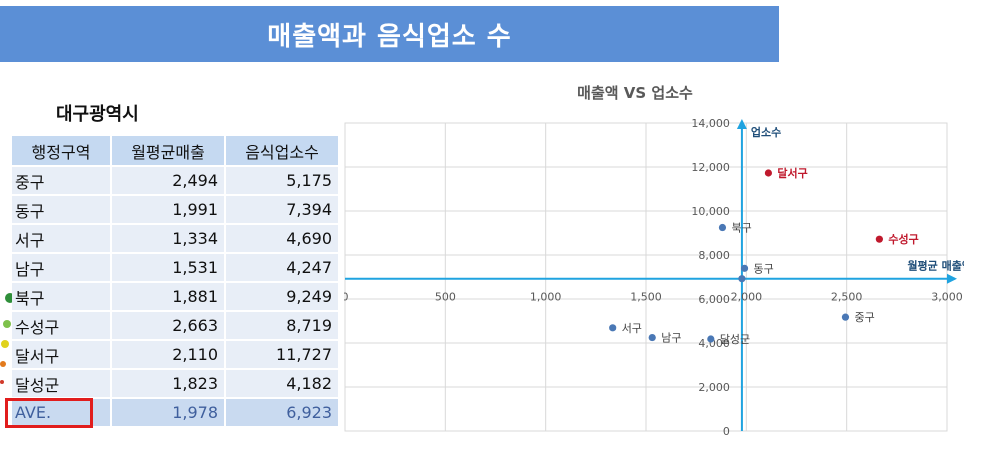  I want to click on title-banner: 매출액과 음식업소 수, so click(389, 34).